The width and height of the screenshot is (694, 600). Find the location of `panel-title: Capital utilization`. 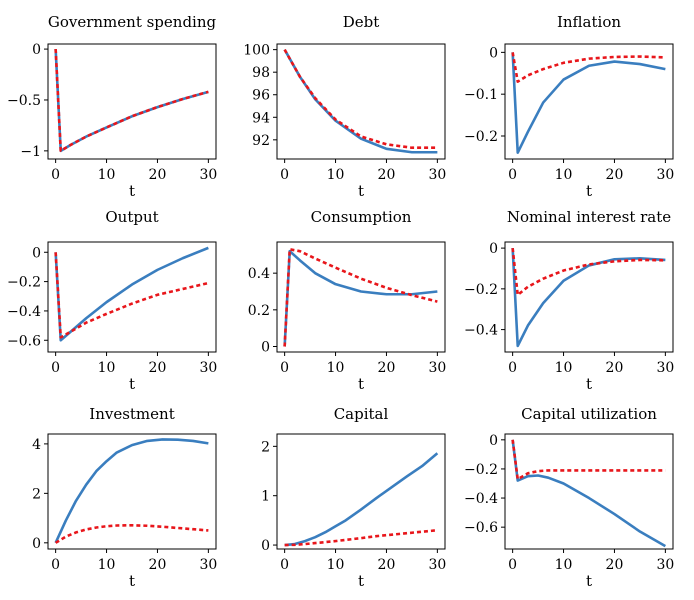

panel-title: Capital utilization is located at coordinates (589, 414).